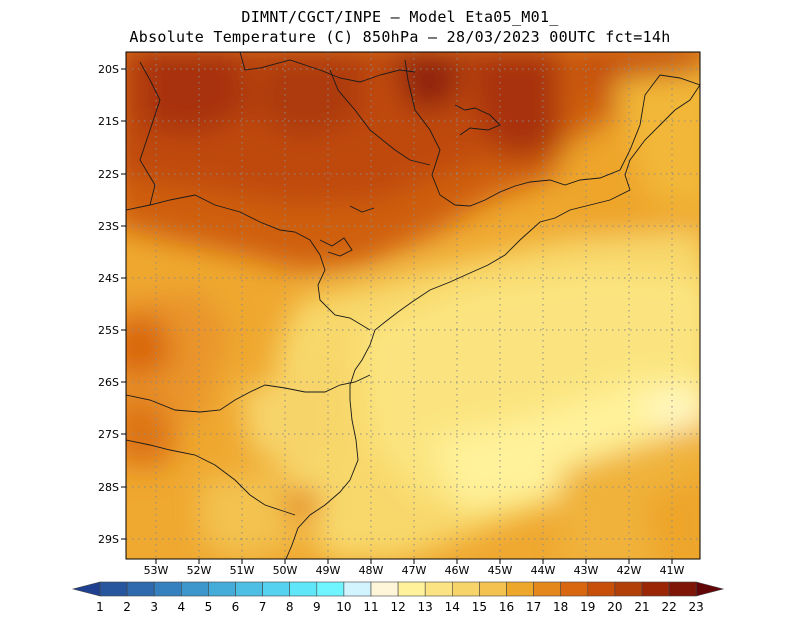  What do you see at coordinates (414, 561) in the screenshot?
I see `lon-ticks` at bounding box center [414, 561].